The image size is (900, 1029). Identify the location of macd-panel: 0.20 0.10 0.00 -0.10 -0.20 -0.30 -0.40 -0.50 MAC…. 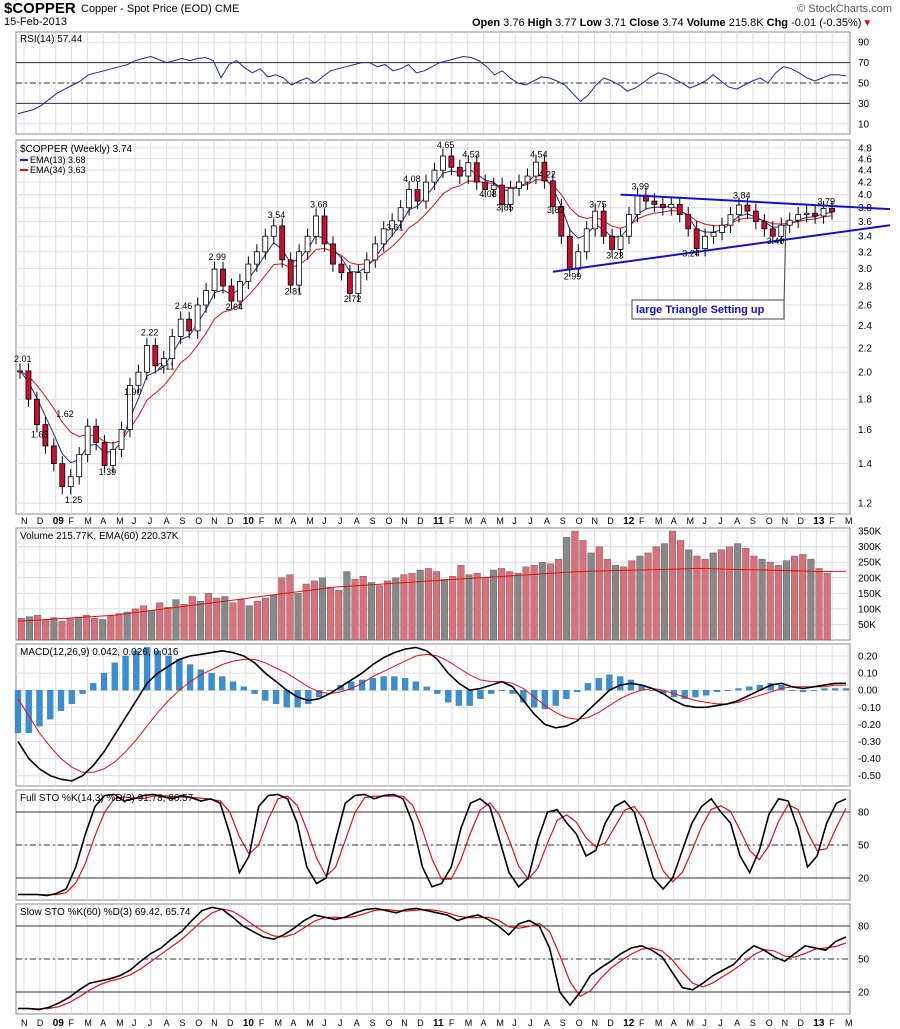
(447, 715).